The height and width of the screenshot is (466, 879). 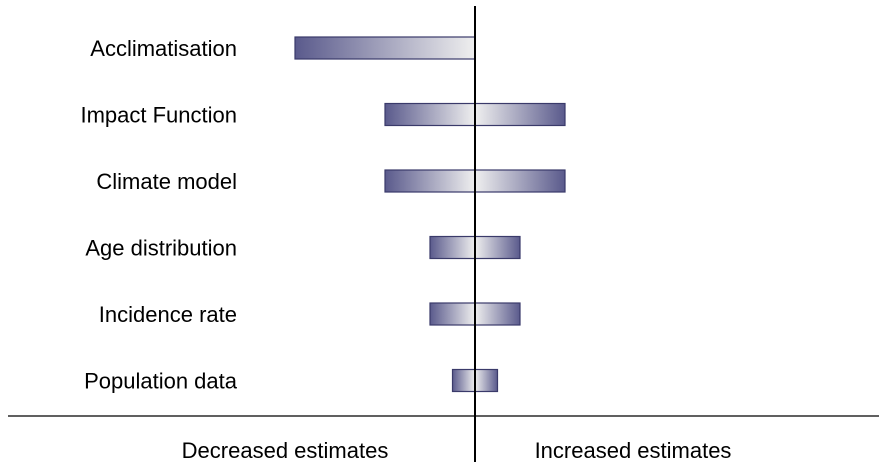 What do you see at coordinates (158, 115) in the screenshot?
I see `category-label-2: Impact Function` at bounding box center [158, 115].